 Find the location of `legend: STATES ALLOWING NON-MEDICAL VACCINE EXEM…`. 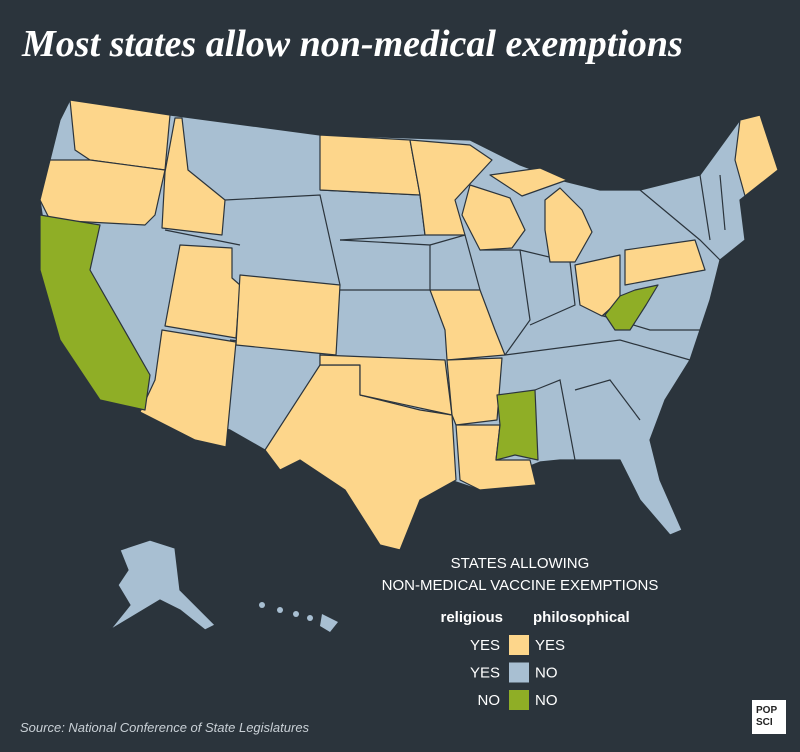

legend: STATES ALLOWING NON-MEDICAL VACCINE EXEM… is located at coordinates (520, 632).